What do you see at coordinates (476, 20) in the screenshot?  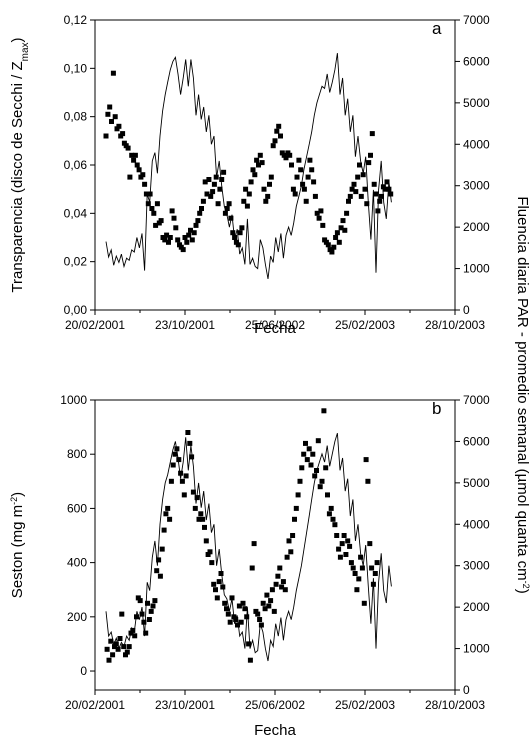 I see `y2-tick-label: 7000` at bounding box center [476, 20].